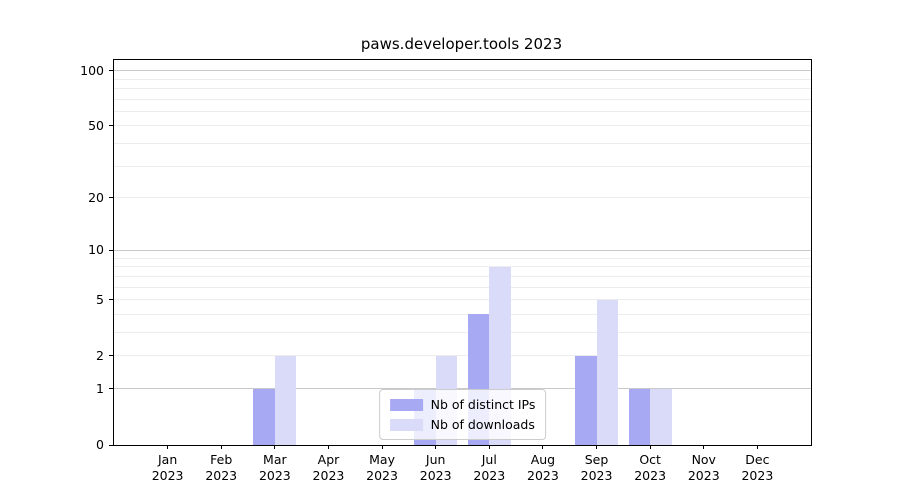  Describe the element at coordinates (703, 467) in the screenshot. I see `x-axis-tick-label: Nov 2023` at that location.